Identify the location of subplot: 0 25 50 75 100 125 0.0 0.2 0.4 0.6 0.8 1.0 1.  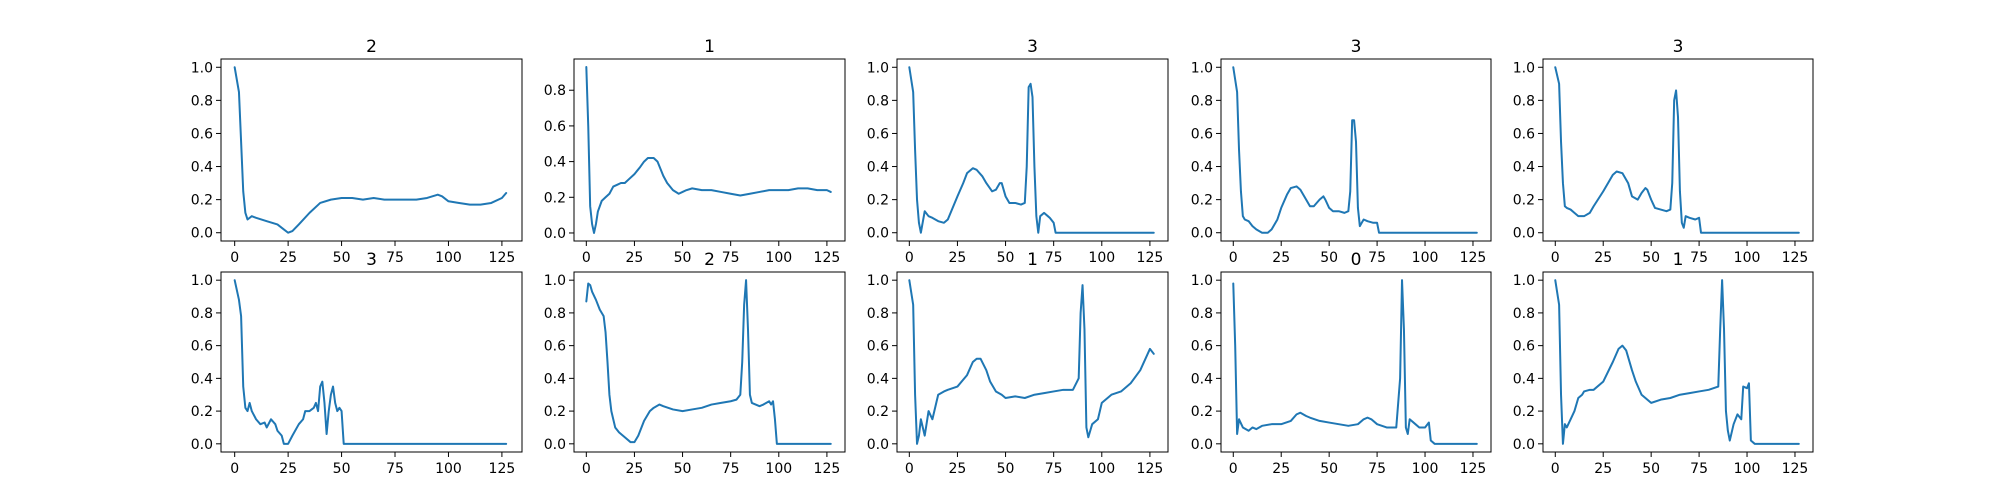
(1663, 363).